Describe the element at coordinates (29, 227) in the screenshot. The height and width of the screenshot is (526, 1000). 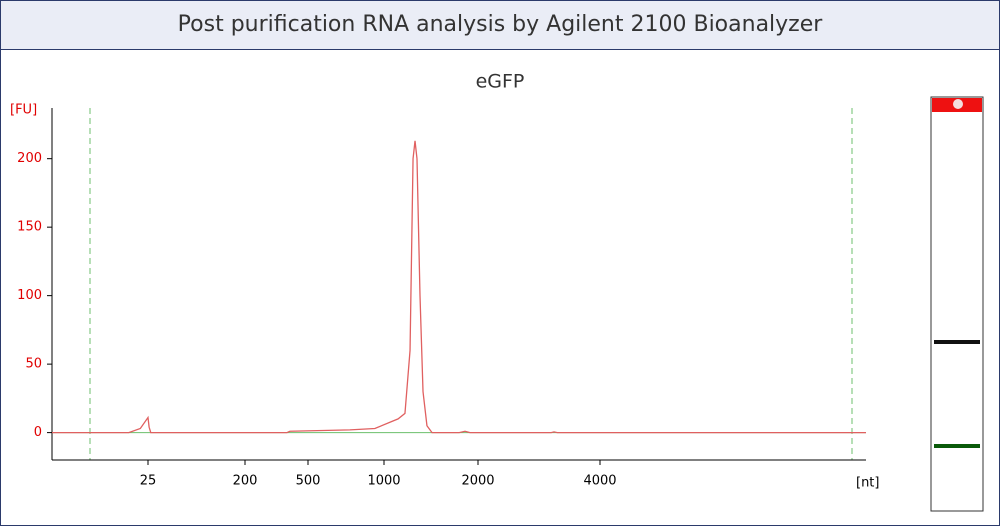
I see `y-tick-label: 150` at that location.